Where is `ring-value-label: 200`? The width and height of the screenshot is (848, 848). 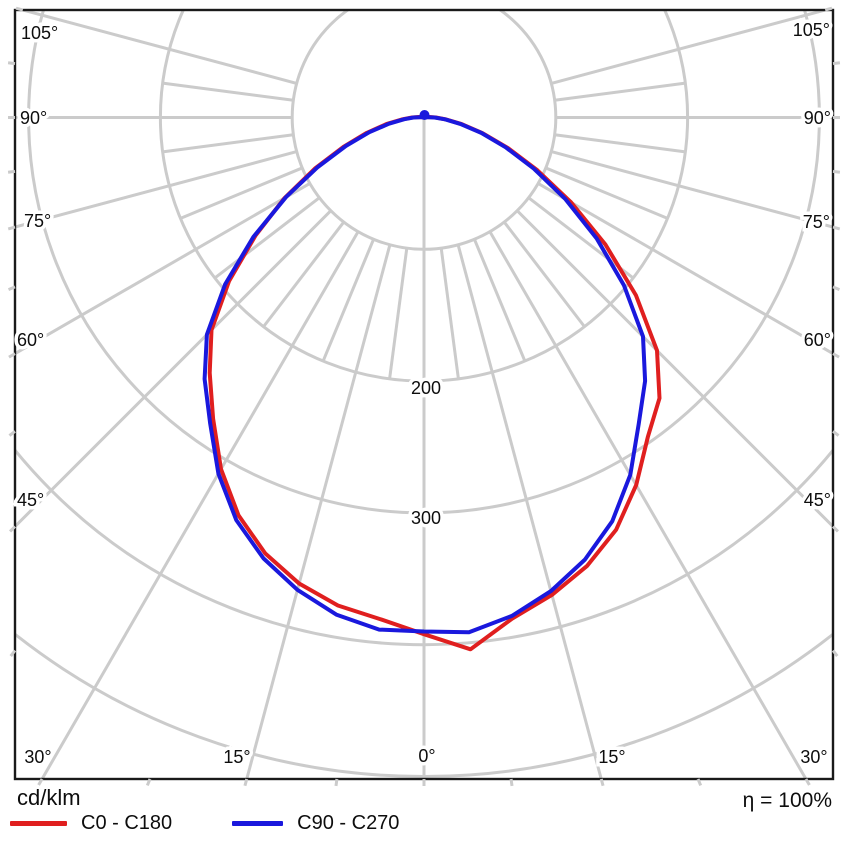 ring-value-label: 200 is located at coordinates (426, 388).